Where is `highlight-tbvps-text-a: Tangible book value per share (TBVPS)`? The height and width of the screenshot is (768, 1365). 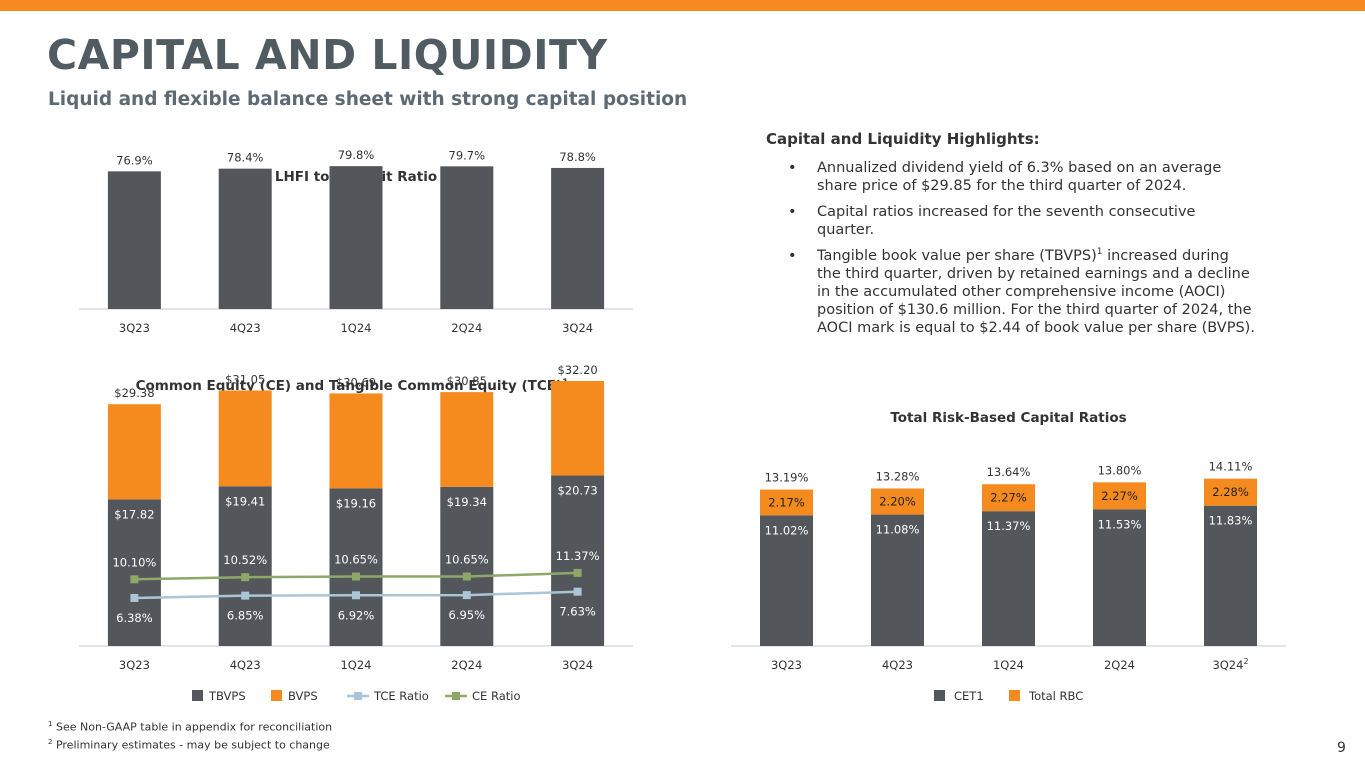
highlight-tbvps-text-a: Tangible book value per share (TBVPS) is located at coordinates (957, 256).